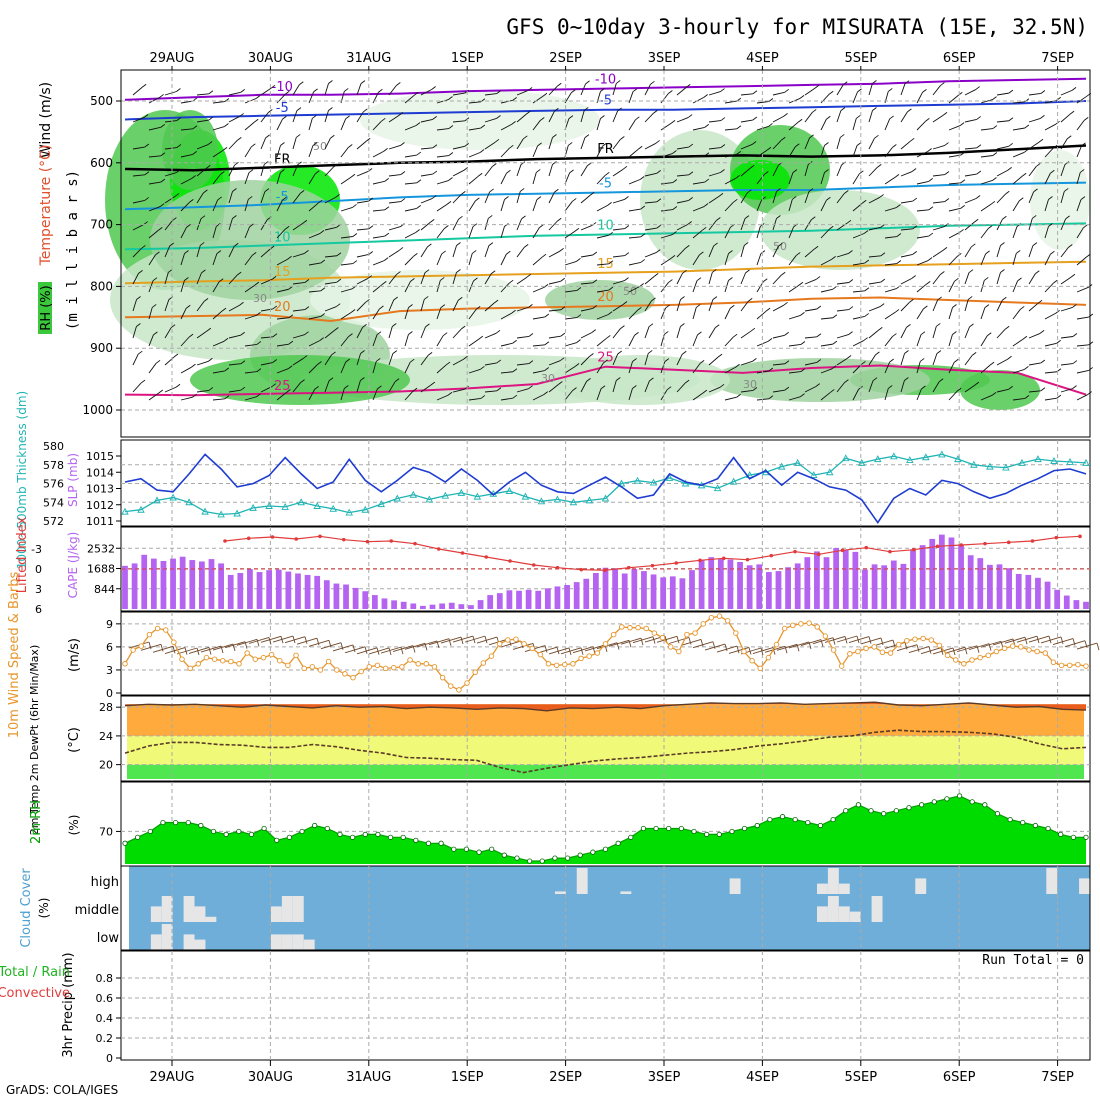 The width and height of the screenshot is (1100, 1100). What do you see at coordinates (282, 108) in the screenshot?
I see `temp-contour-label: -5` at bounding box center [282, 108].